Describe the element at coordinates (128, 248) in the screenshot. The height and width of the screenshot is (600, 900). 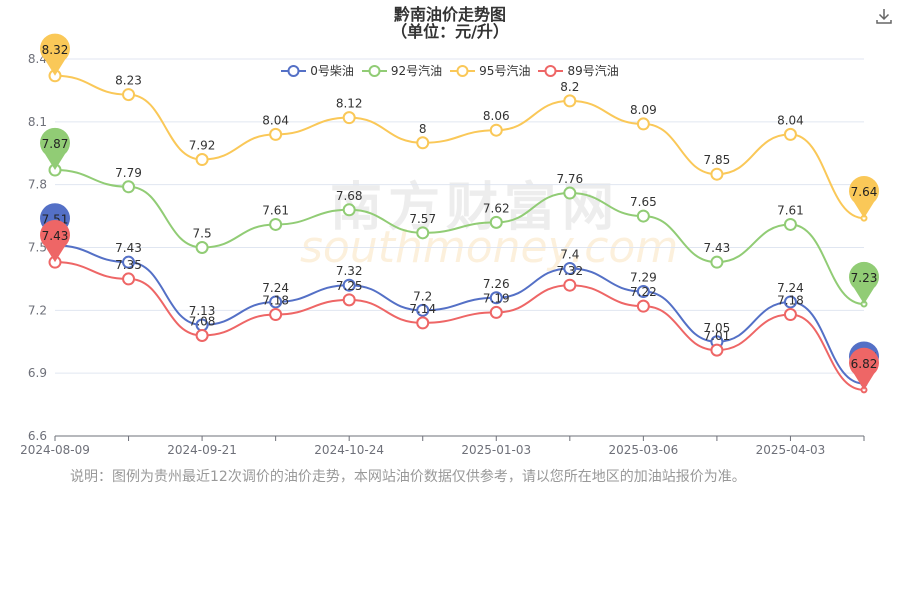
I see `data-label: 7.43` at that location.